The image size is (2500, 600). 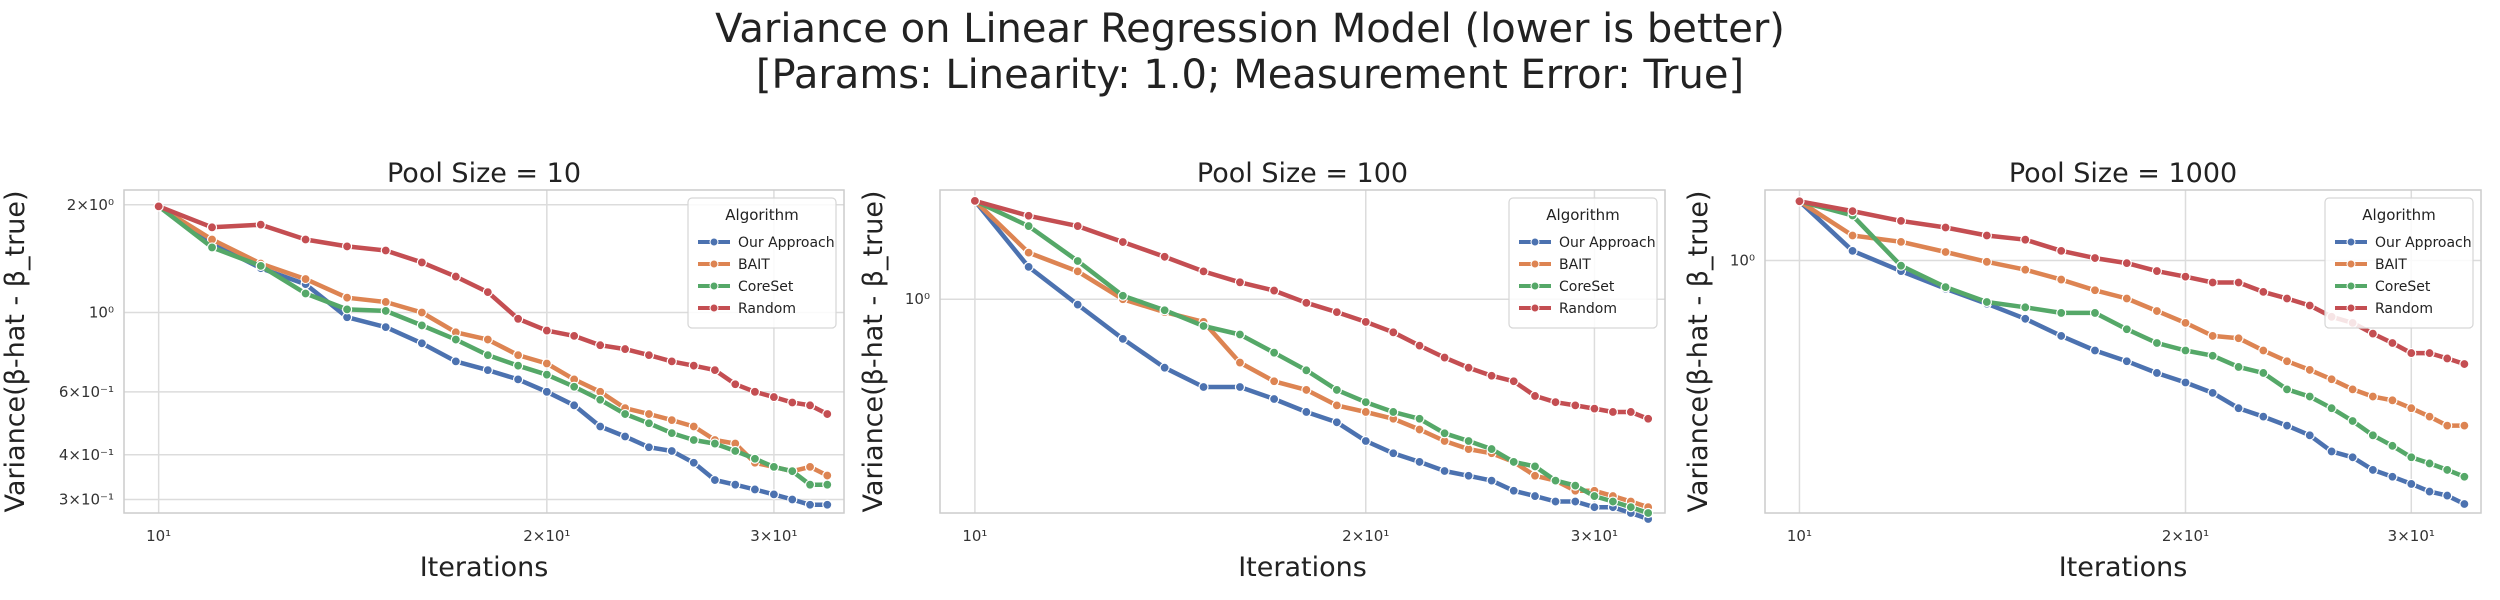 I want to click on series-coreset, so click(x=1311, y=357).